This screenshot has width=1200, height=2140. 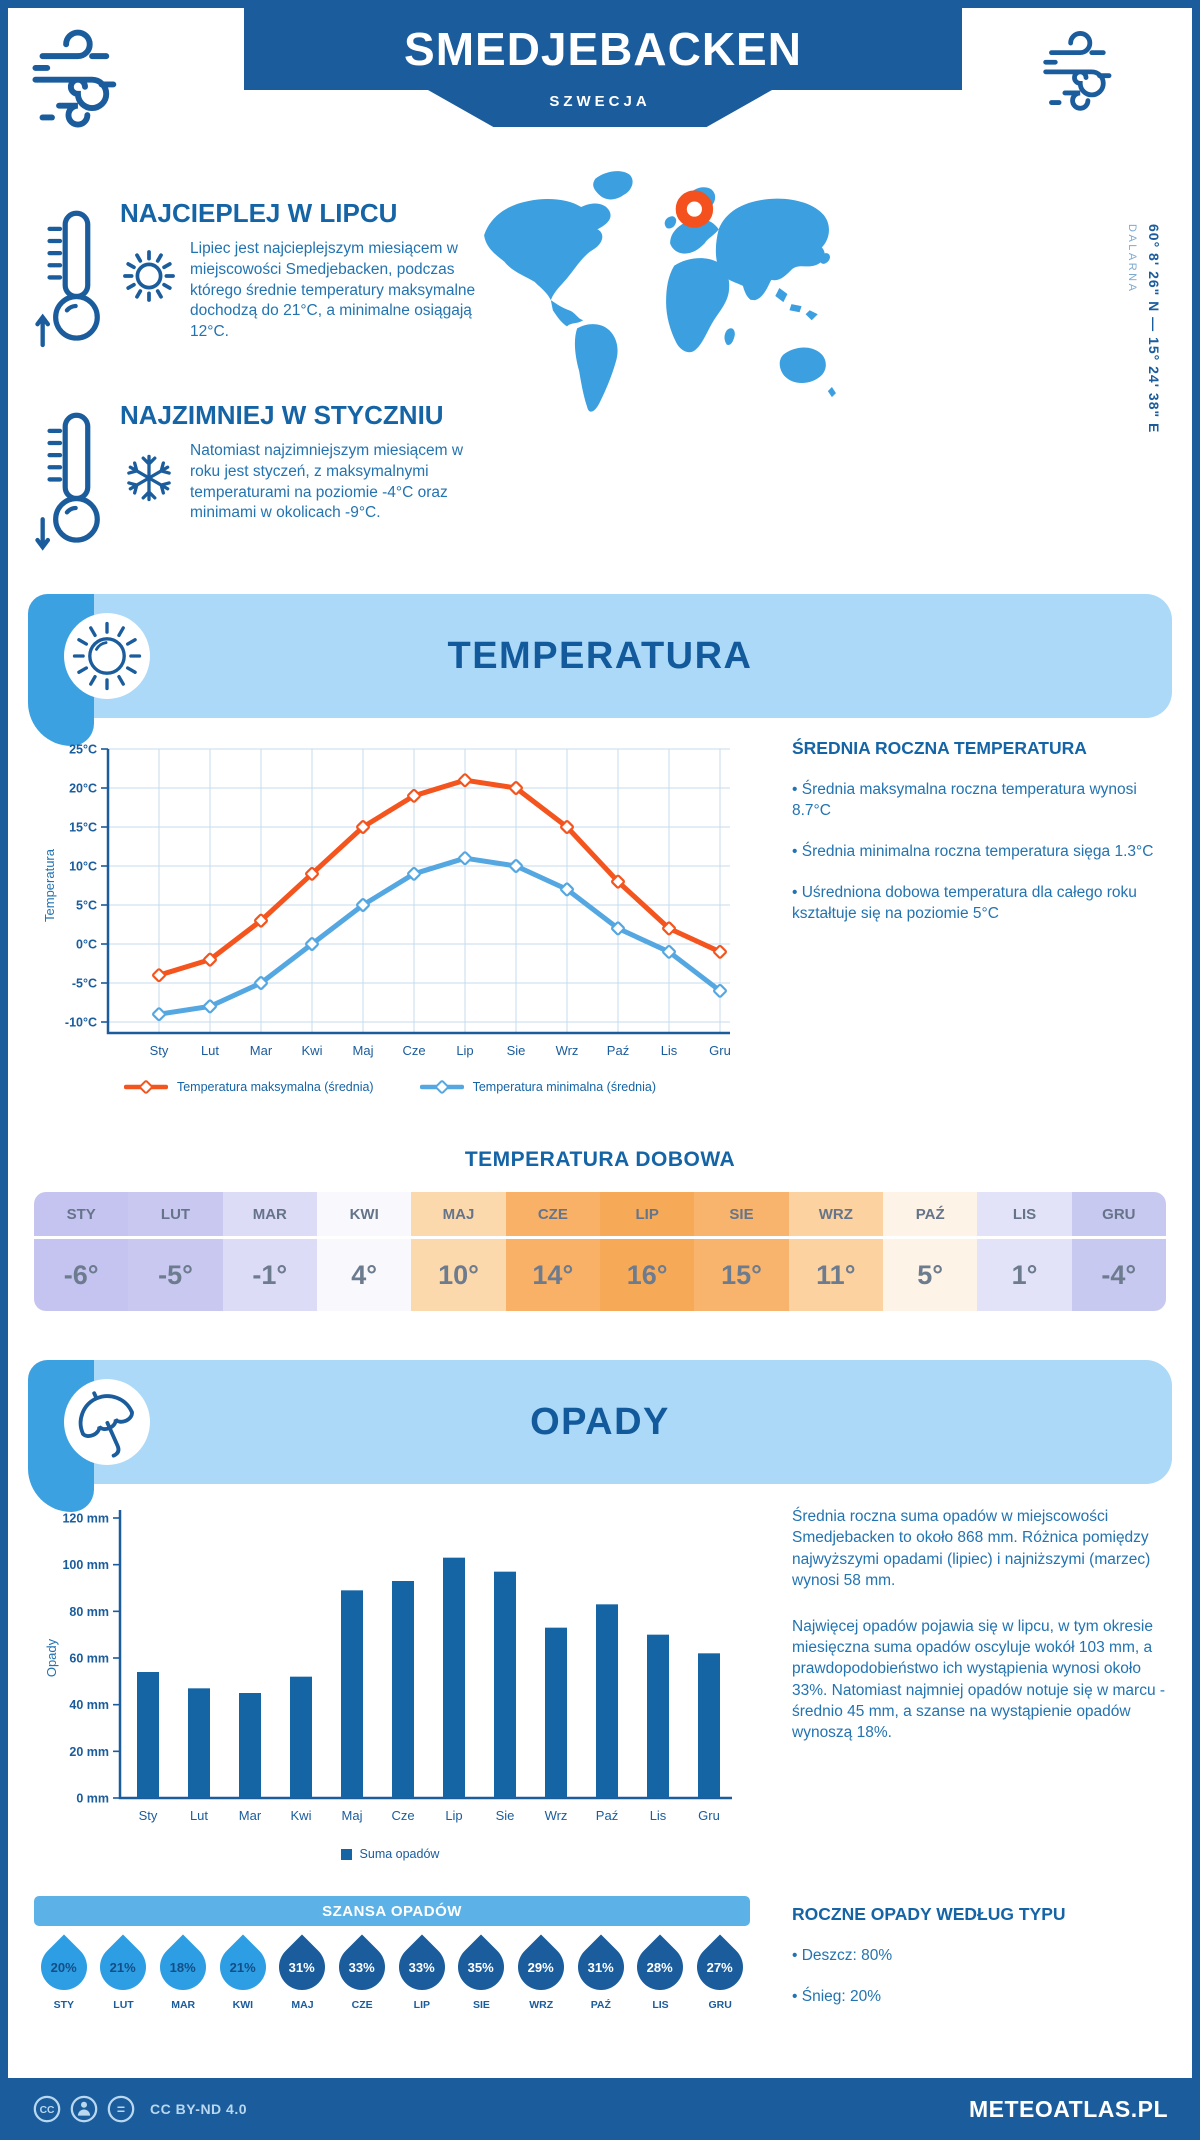 I want to click on droplet-icon: 20%, so click(x=64, y=1967).